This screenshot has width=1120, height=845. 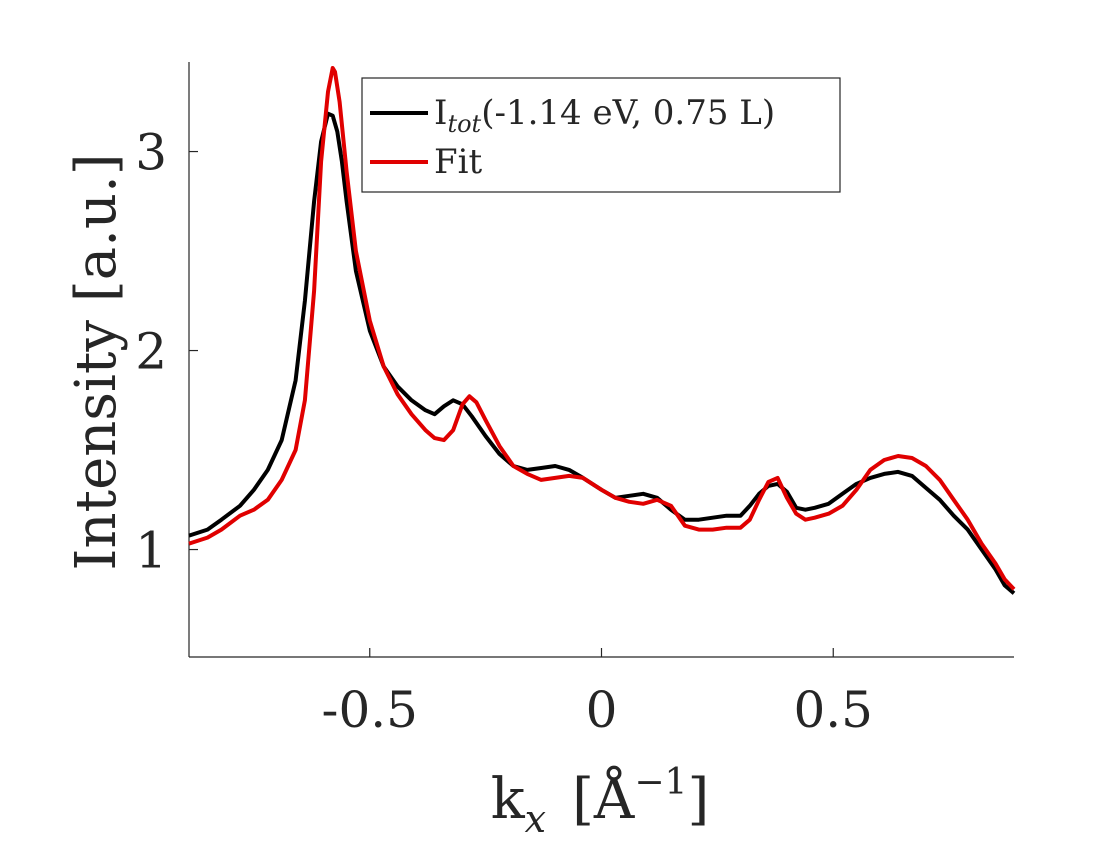 What do you see at coordinates (604, 115) in the screenshot?
I see `legend-label-series-1: Itot(-1.14 eV, 0.75 L)` at bounding box center [604, 115].